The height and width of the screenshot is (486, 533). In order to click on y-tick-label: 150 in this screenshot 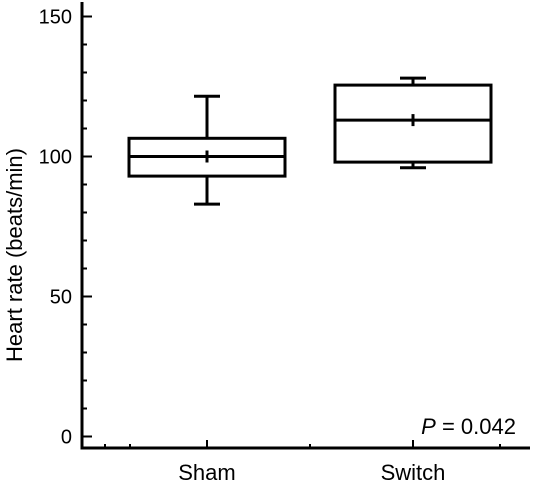, I will do `click(55, 18)`.